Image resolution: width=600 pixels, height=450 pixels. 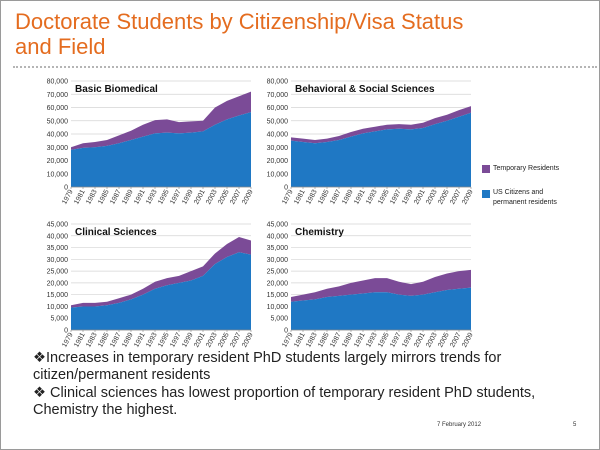 What do you see at coordinates (66, 331) in the screenshot?
I see `chart2-y-tick-label: 0` at bounding box center [66, 331].